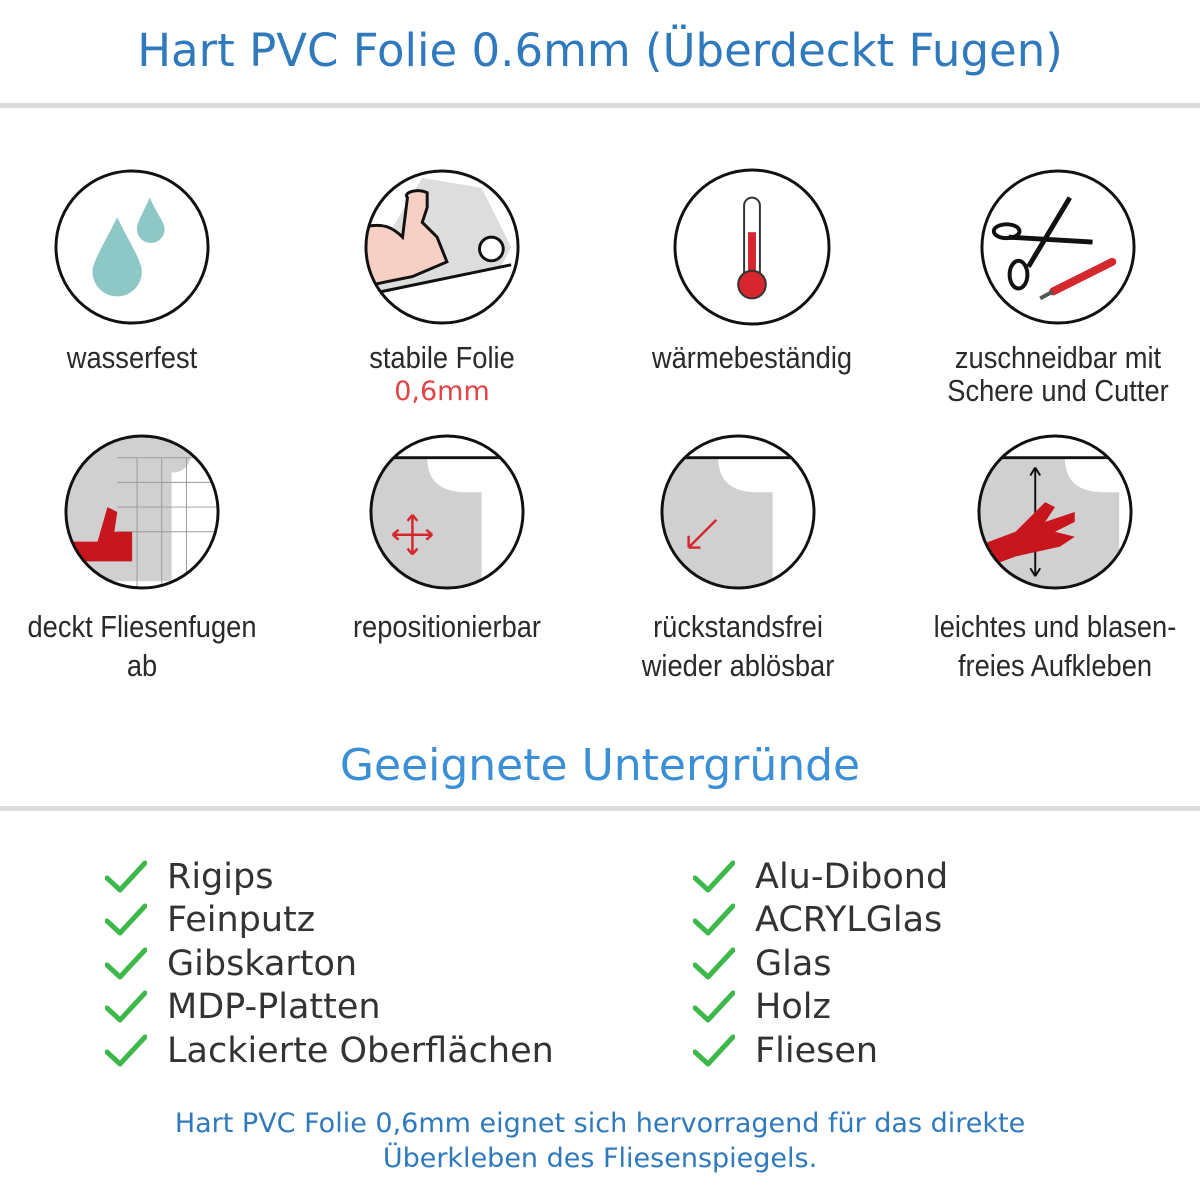 The height and width of the screenshot is (1200, 1200). I want to click on feature-label: Schere und Cutter, so click(1058, 390).